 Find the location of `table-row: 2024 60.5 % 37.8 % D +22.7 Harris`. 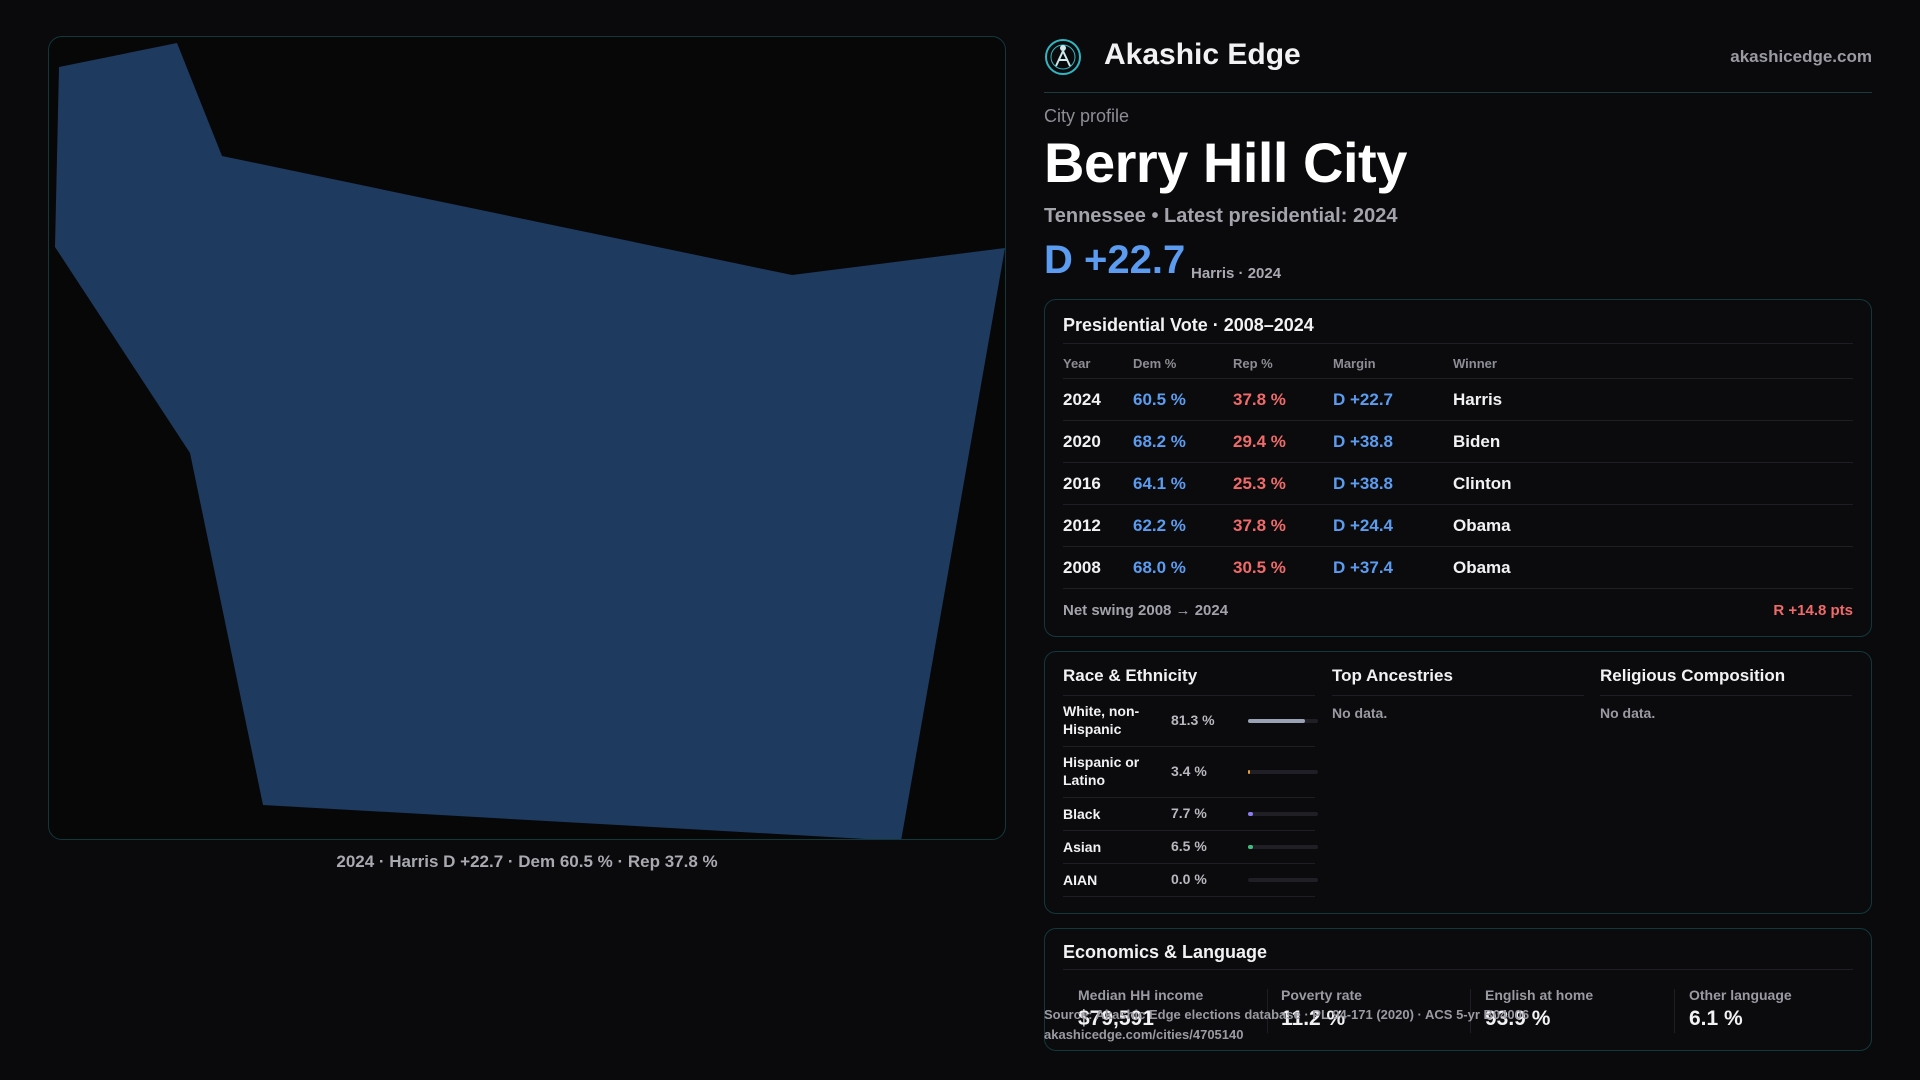

table-row: 2024 60.5 % 37.8 % D +22.7 Harris is located at coordinates (1458, 399).